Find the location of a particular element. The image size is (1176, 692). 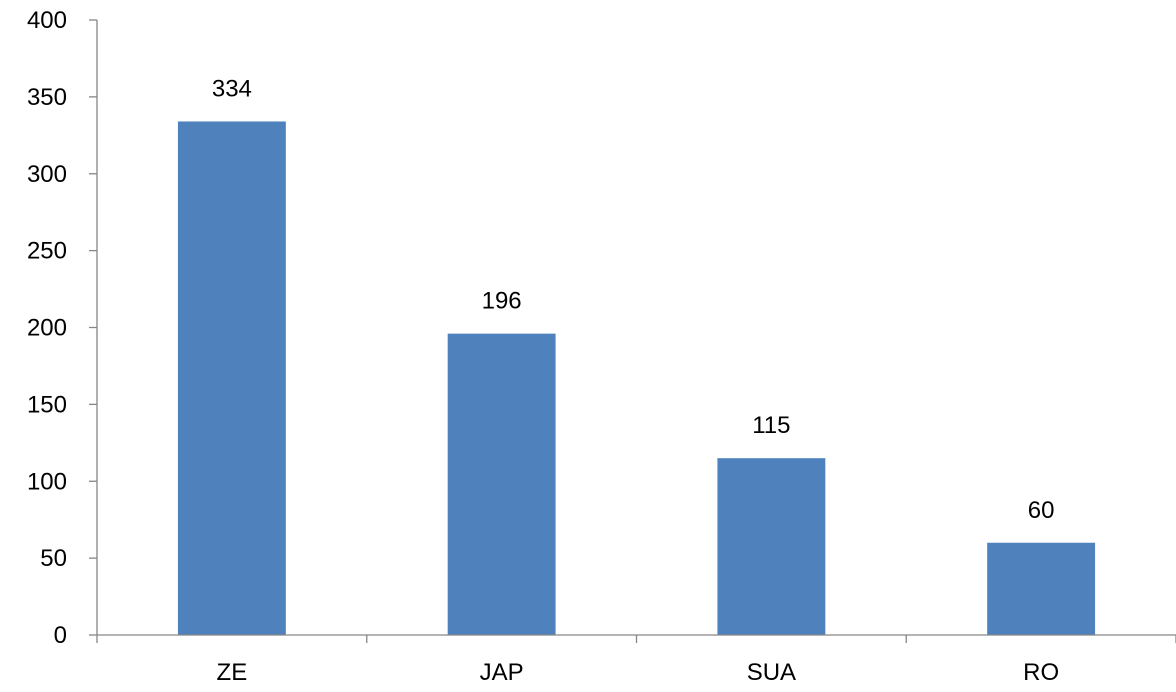

y-axis: 0 50 100 150 200 250 300 350 400 is located at coordinates (62, 328).